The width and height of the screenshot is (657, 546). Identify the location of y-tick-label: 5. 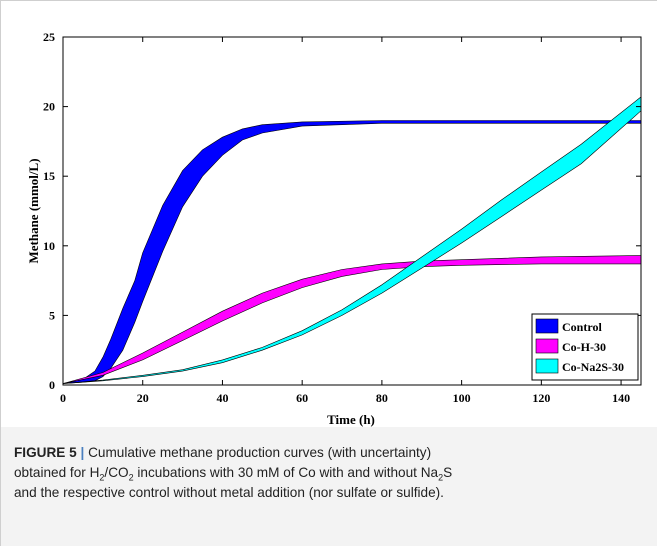
(52, 315).